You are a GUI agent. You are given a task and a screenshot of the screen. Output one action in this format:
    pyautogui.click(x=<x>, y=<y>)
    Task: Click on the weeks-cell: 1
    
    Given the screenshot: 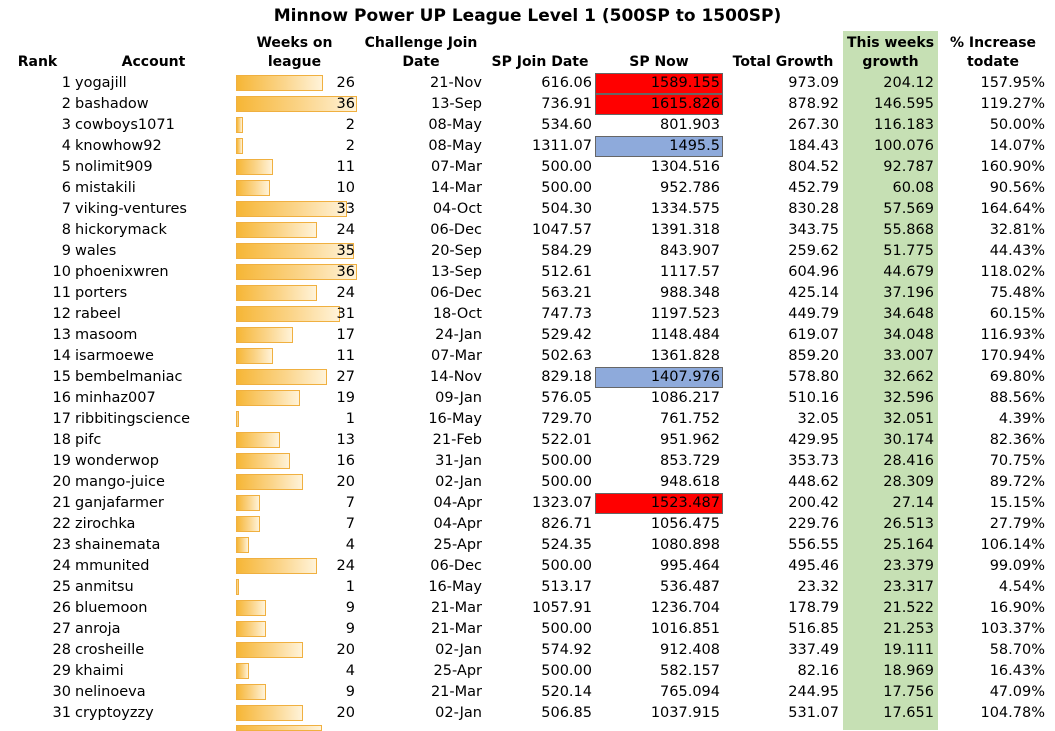 What is the action you would take?
    pyautogui.click(x=294, y=419)
    